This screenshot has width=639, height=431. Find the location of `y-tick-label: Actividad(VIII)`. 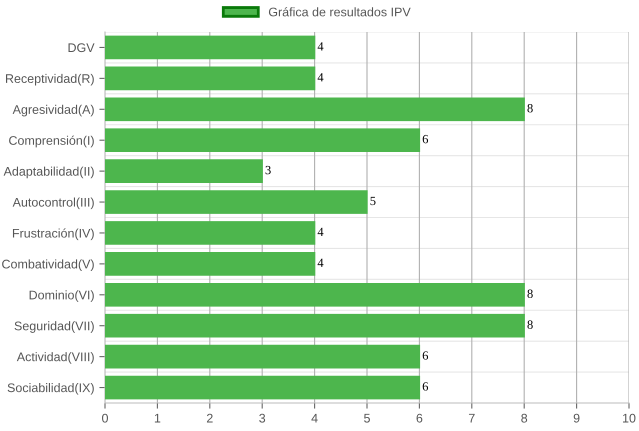

y-tick-label: Actividad(VIII) is located at coordinates (55, 358).